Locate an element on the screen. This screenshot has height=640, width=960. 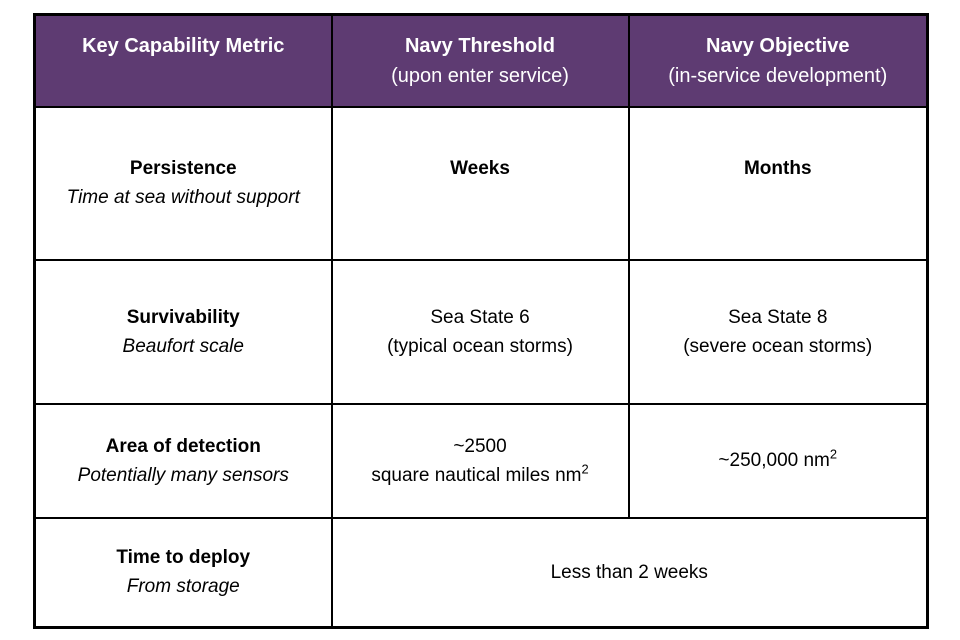
metric-cell-survivability: Survivability Beaufort scale is located at coordinates (183, 331).